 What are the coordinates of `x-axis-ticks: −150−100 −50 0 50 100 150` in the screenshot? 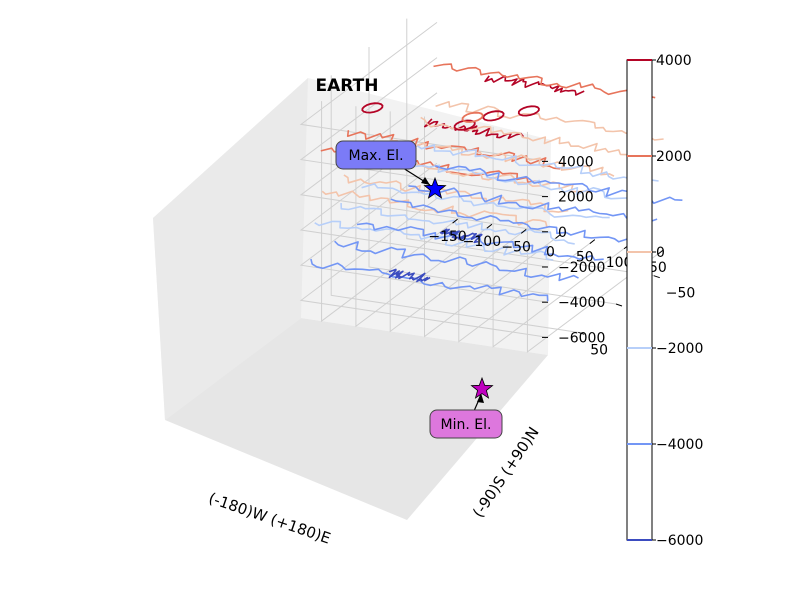 It's located at (547, 247).